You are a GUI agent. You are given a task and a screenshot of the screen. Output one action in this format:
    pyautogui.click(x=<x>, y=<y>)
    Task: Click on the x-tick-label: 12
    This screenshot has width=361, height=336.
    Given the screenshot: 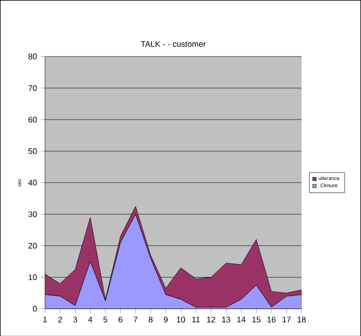 What is the action you would take?
    pyautogui.click(x=211, y=319)
    